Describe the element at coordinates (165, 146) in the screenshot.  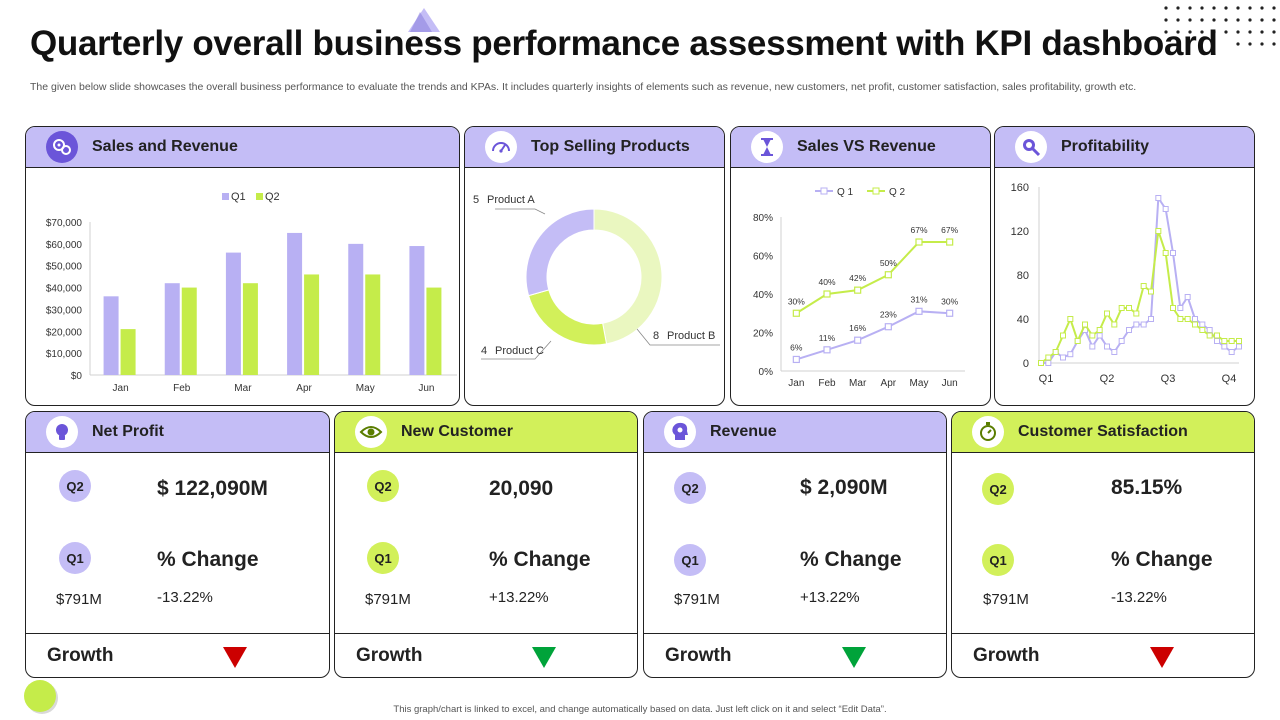
I see `sales-revenue-title: Sales and Revenue` at that location.